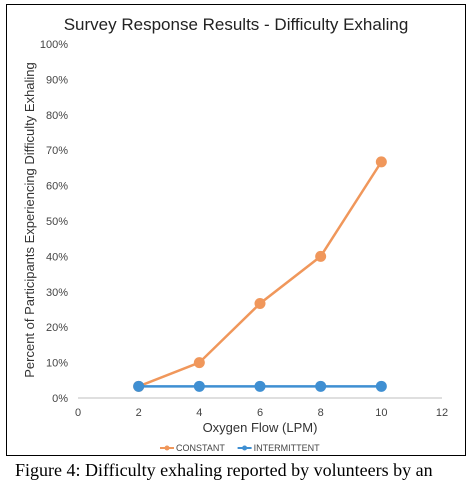  I want to click on legend-item: CONSTANT, so click(192, 448).